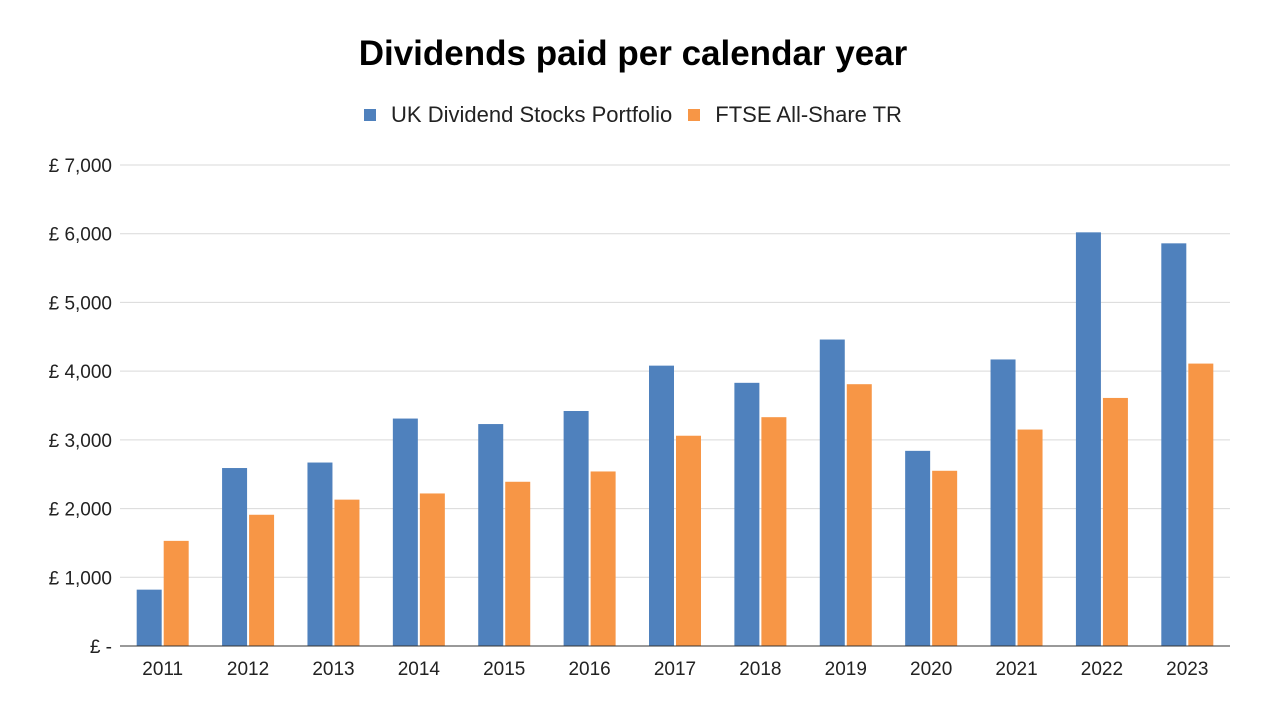 This screenshot has width=1280, height=720. Describe the element at coordinates (80, 235) in the screenshot. I see `y-tick-label: £ 6,000` at that location.